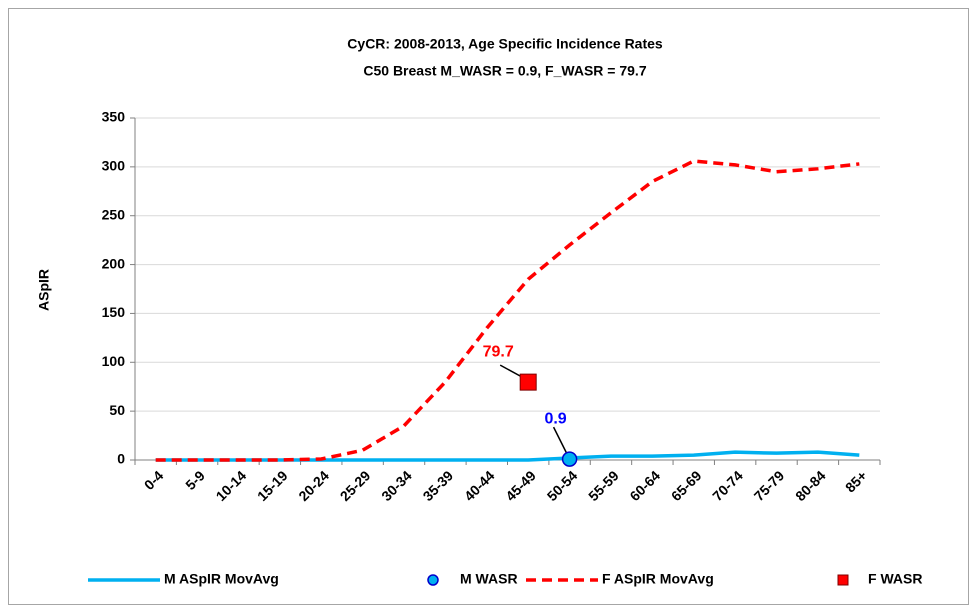  I want to click on y-tick-label: 250, so click(114, 214).